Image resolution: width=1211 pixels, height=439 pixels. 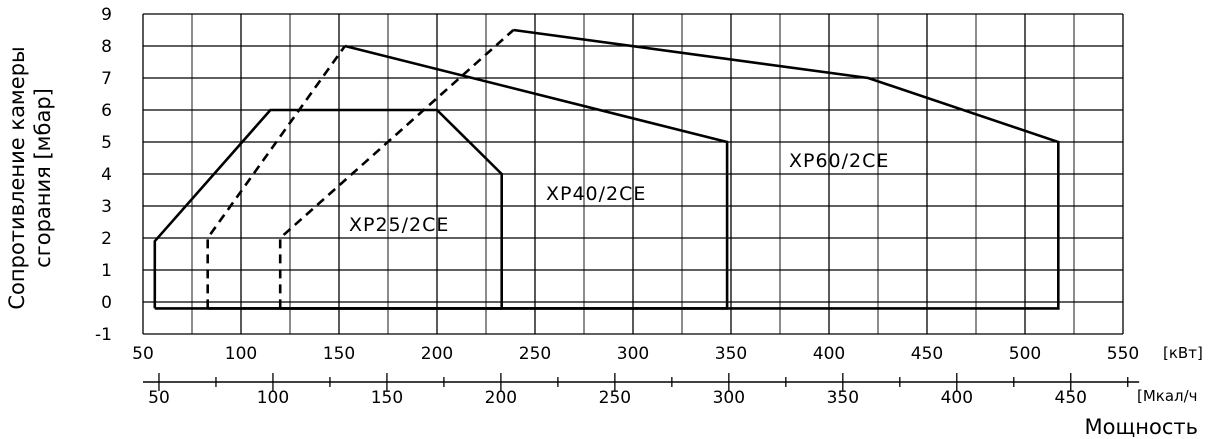 What do you see at coordinates (1071, 398) in the screenshot?
I see `x-mcal-tick-label: 450` at bounding box center [1071, 398].